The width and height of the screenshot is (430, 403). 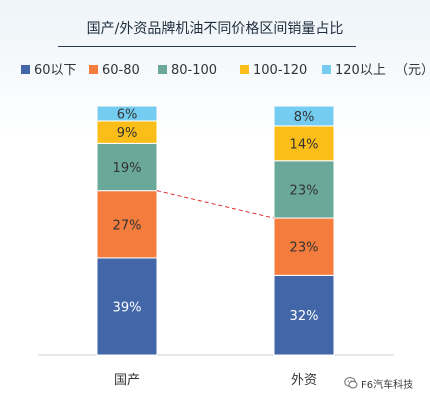 I want to click on connector-line, so click(x=215, y=204).